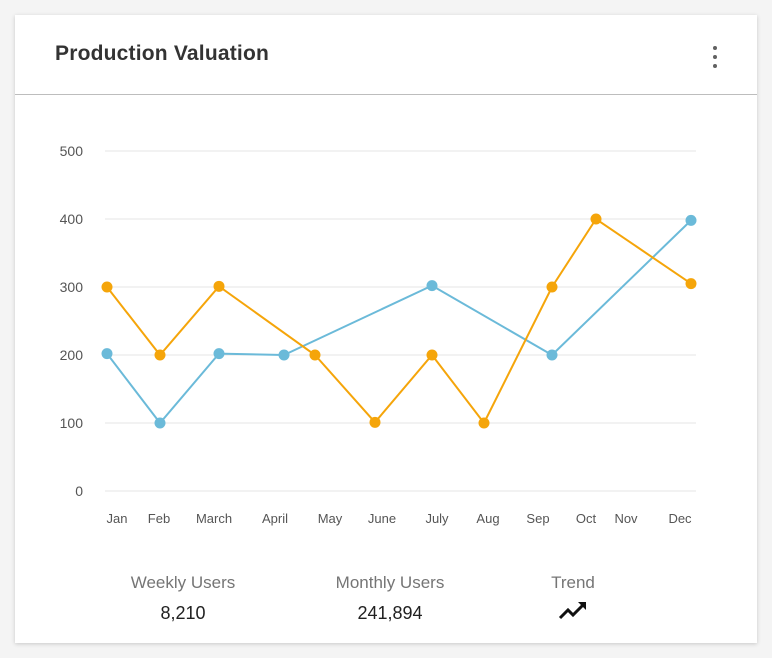 The width and height of the screenshot is (772, 658). I want to click on card-header: Production Valuation, so click(386, 55).